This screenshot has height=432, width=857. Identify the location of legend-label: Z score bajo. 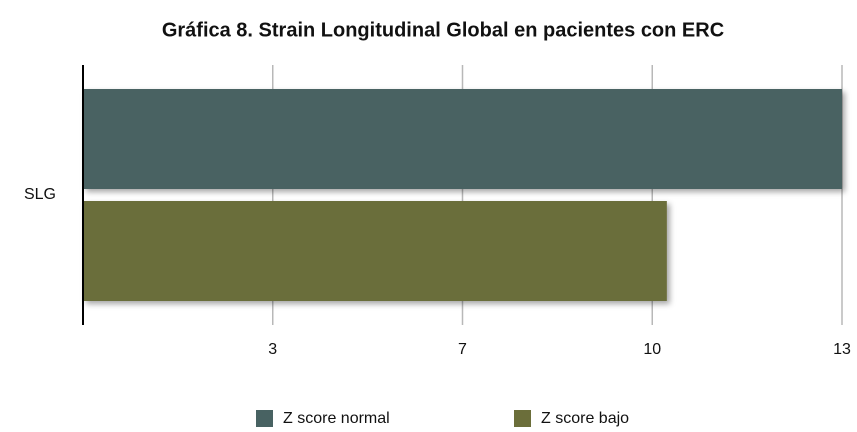
(585, 418).